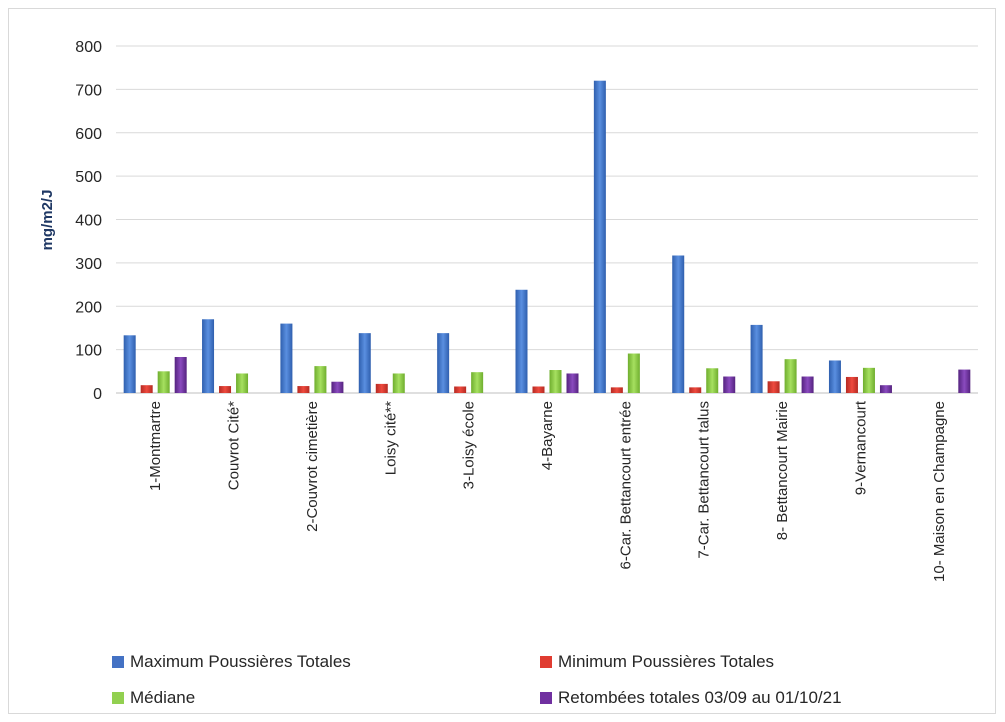 The height and width of the screenshot is (722, 1005). Describe the element at coordinates (860, 447) in the screenshot. I see `x-category-label: 9-Vernancourt` at that location.